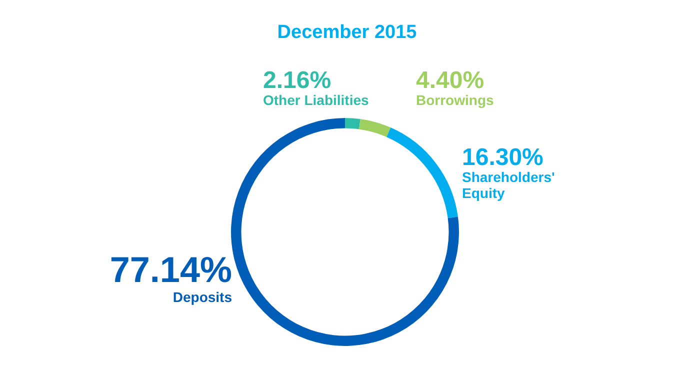 The image size is (694, 378). What do you see at coordinates (503, 157) in the screenshot?
I see `data-label: 16.30%` at bounding box center [503, 157].